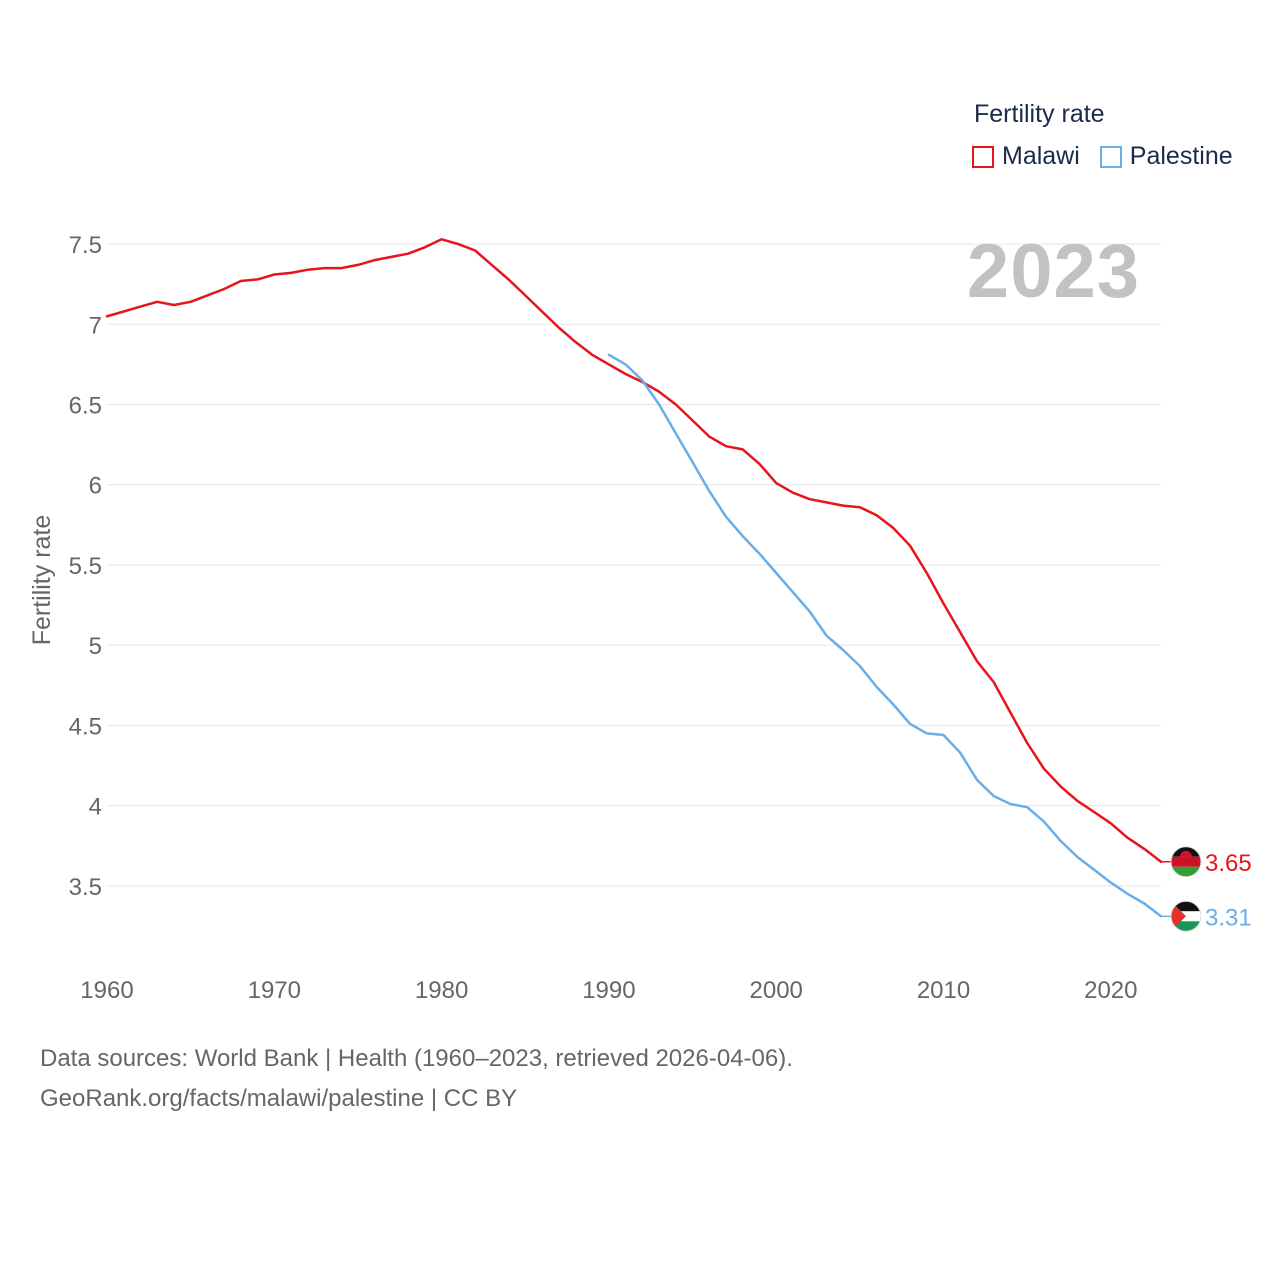 Image resolution: width=1280 pixels, height=1280 pixels. I want to click on x-tick-label: 2000, so click(776, 990).